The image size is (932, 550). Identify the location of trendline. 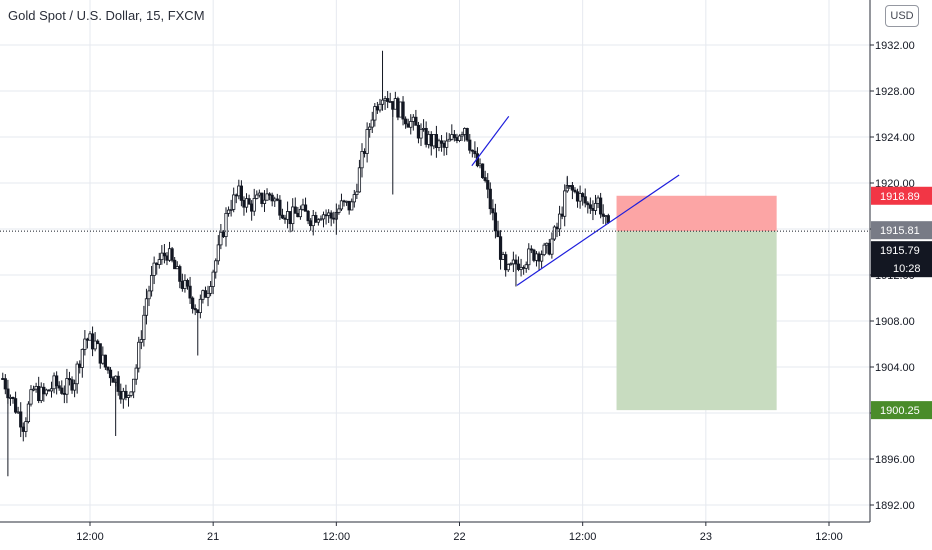
(490, 141).